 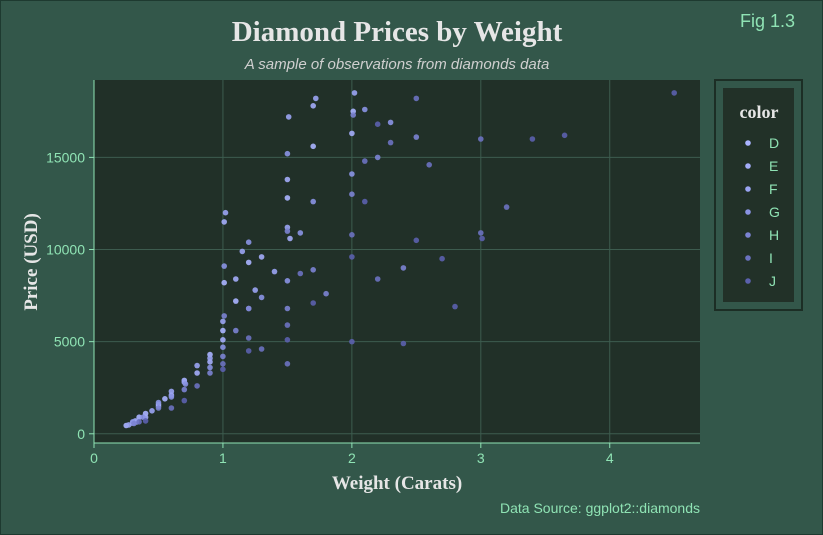 What do you see at coordinates (748, 212) in the screenshot?
I see `legend-key-g` at bounding box center [748, 212].